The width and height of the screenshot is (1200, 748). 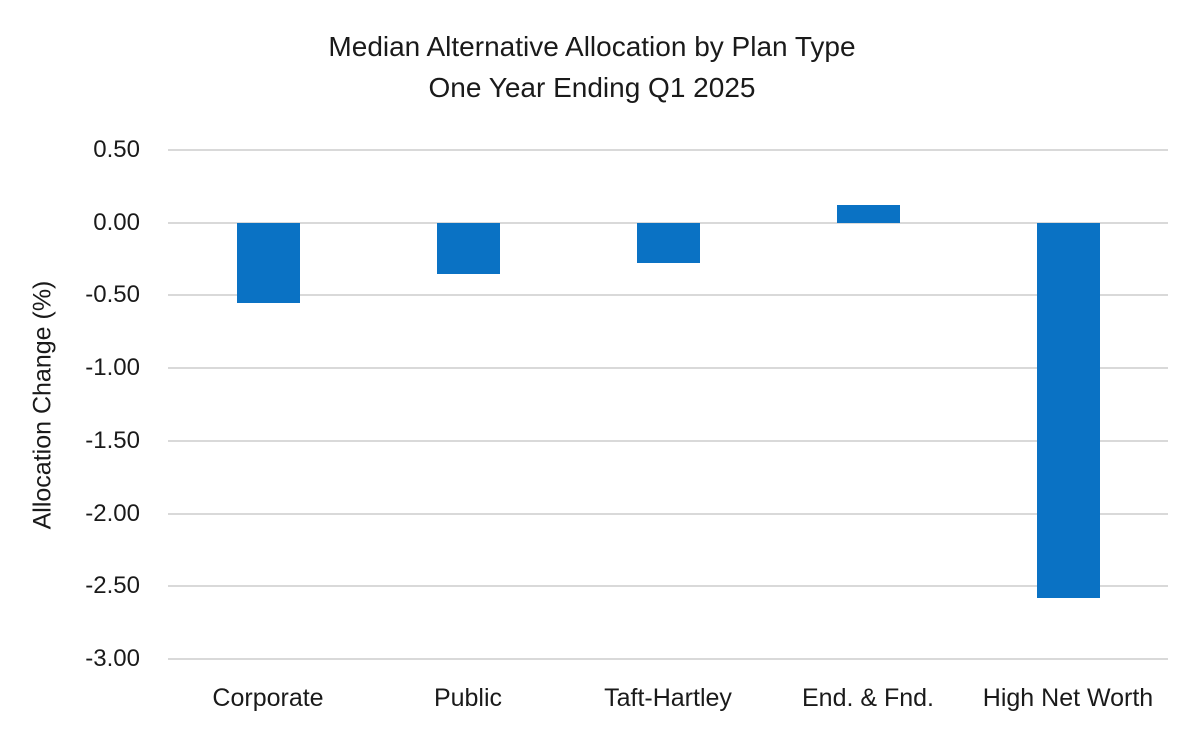 I want to click on chart-title-line2: One Year Ending Q1 2025, so click(x=592, y=87).